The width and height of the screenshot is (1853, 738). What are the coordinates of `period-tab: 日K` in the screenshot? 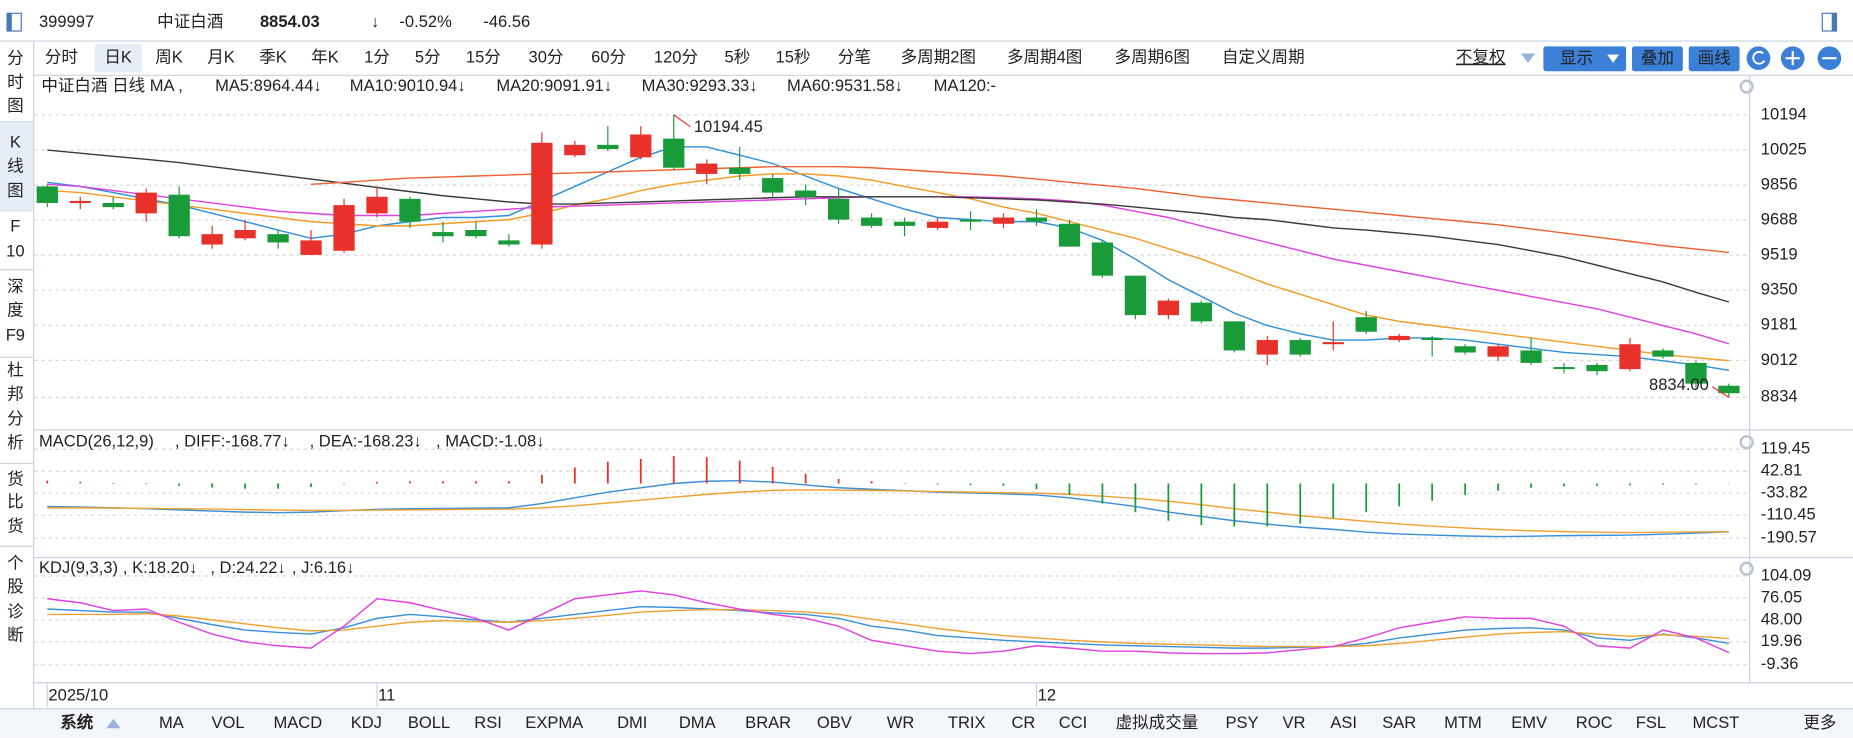 It's located at (118, 57).